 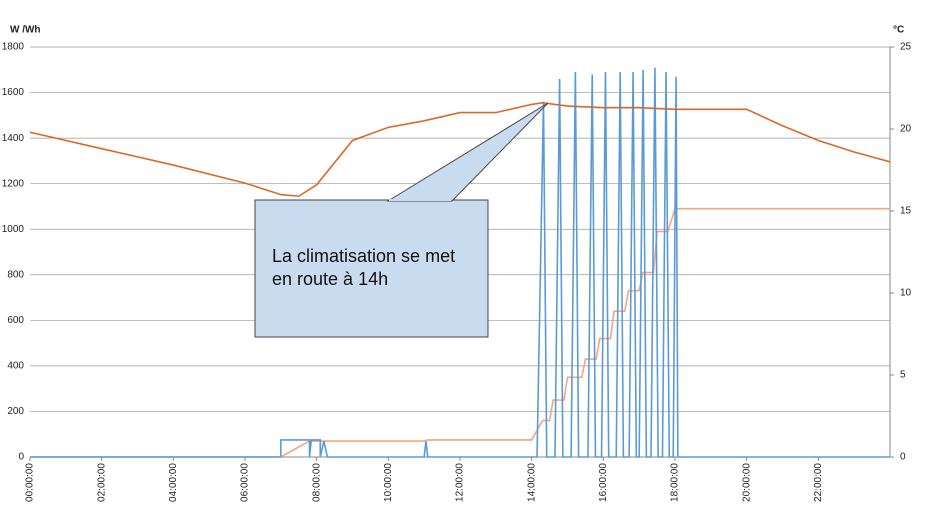 What do you see at coordinates (13, 183) in the screenshot?
I see `y-tick-label: 1200` at bounding box center [13, 183].